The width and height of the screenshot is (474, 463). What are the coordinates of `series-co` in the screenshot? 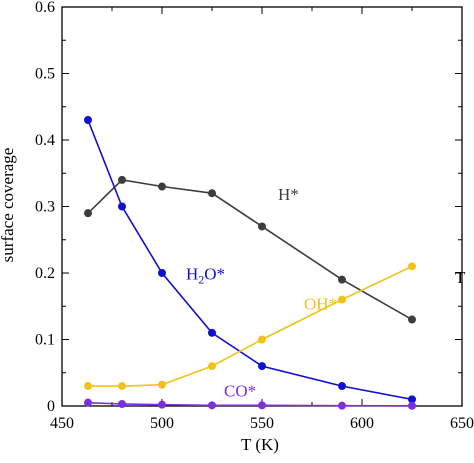 It's located at (250, 404).